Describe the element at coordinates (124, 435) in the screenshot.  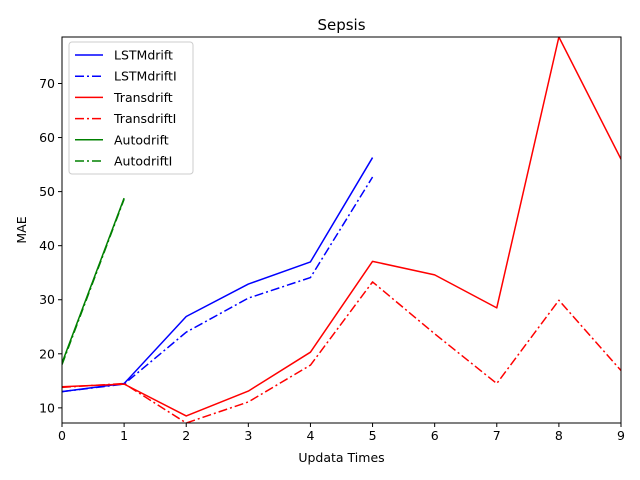
I see `x-tick-label: 1` at that location.